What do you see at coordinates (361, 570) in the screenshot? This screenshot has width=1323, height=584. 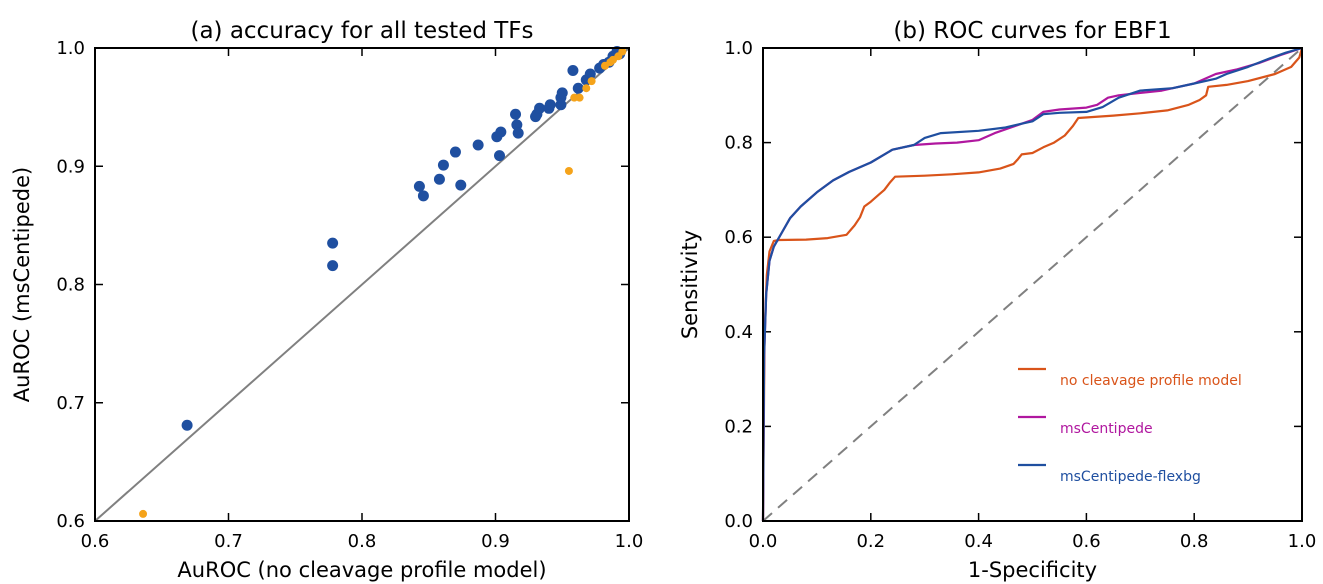 I see `panel-a-x-axis-label: AuROC (no cleavage profile model)` at bounding box center [361, 570].